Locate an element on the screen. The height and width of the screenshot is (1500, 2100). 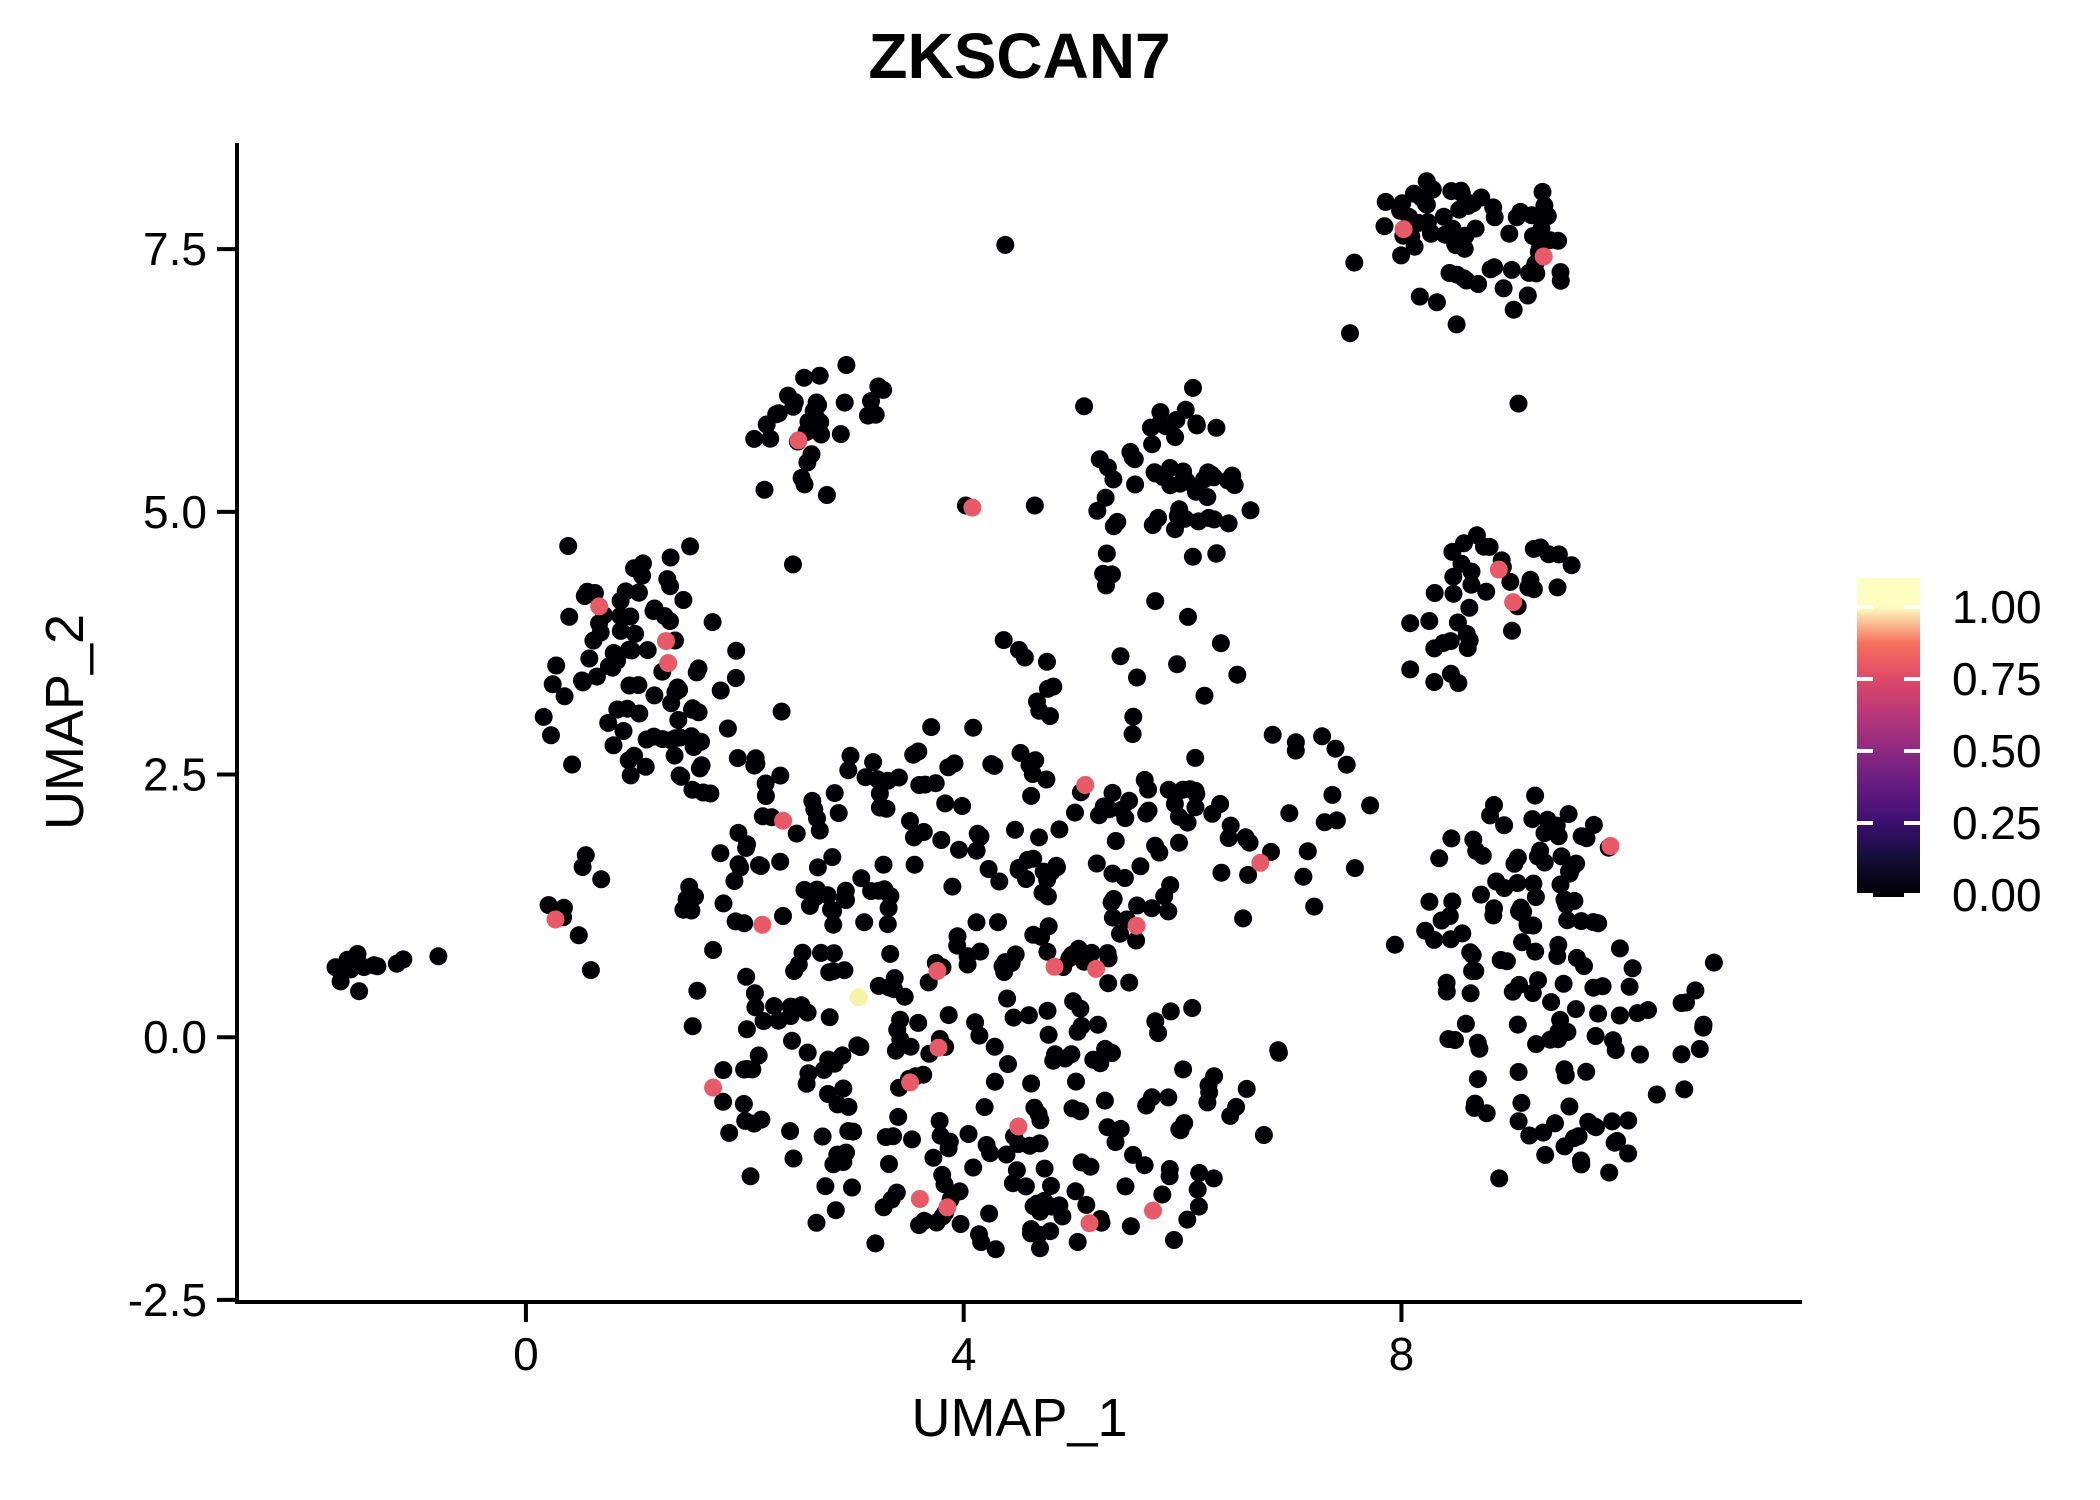
y-axis-title: UMAP_2 is located at coordinates (65, 722).